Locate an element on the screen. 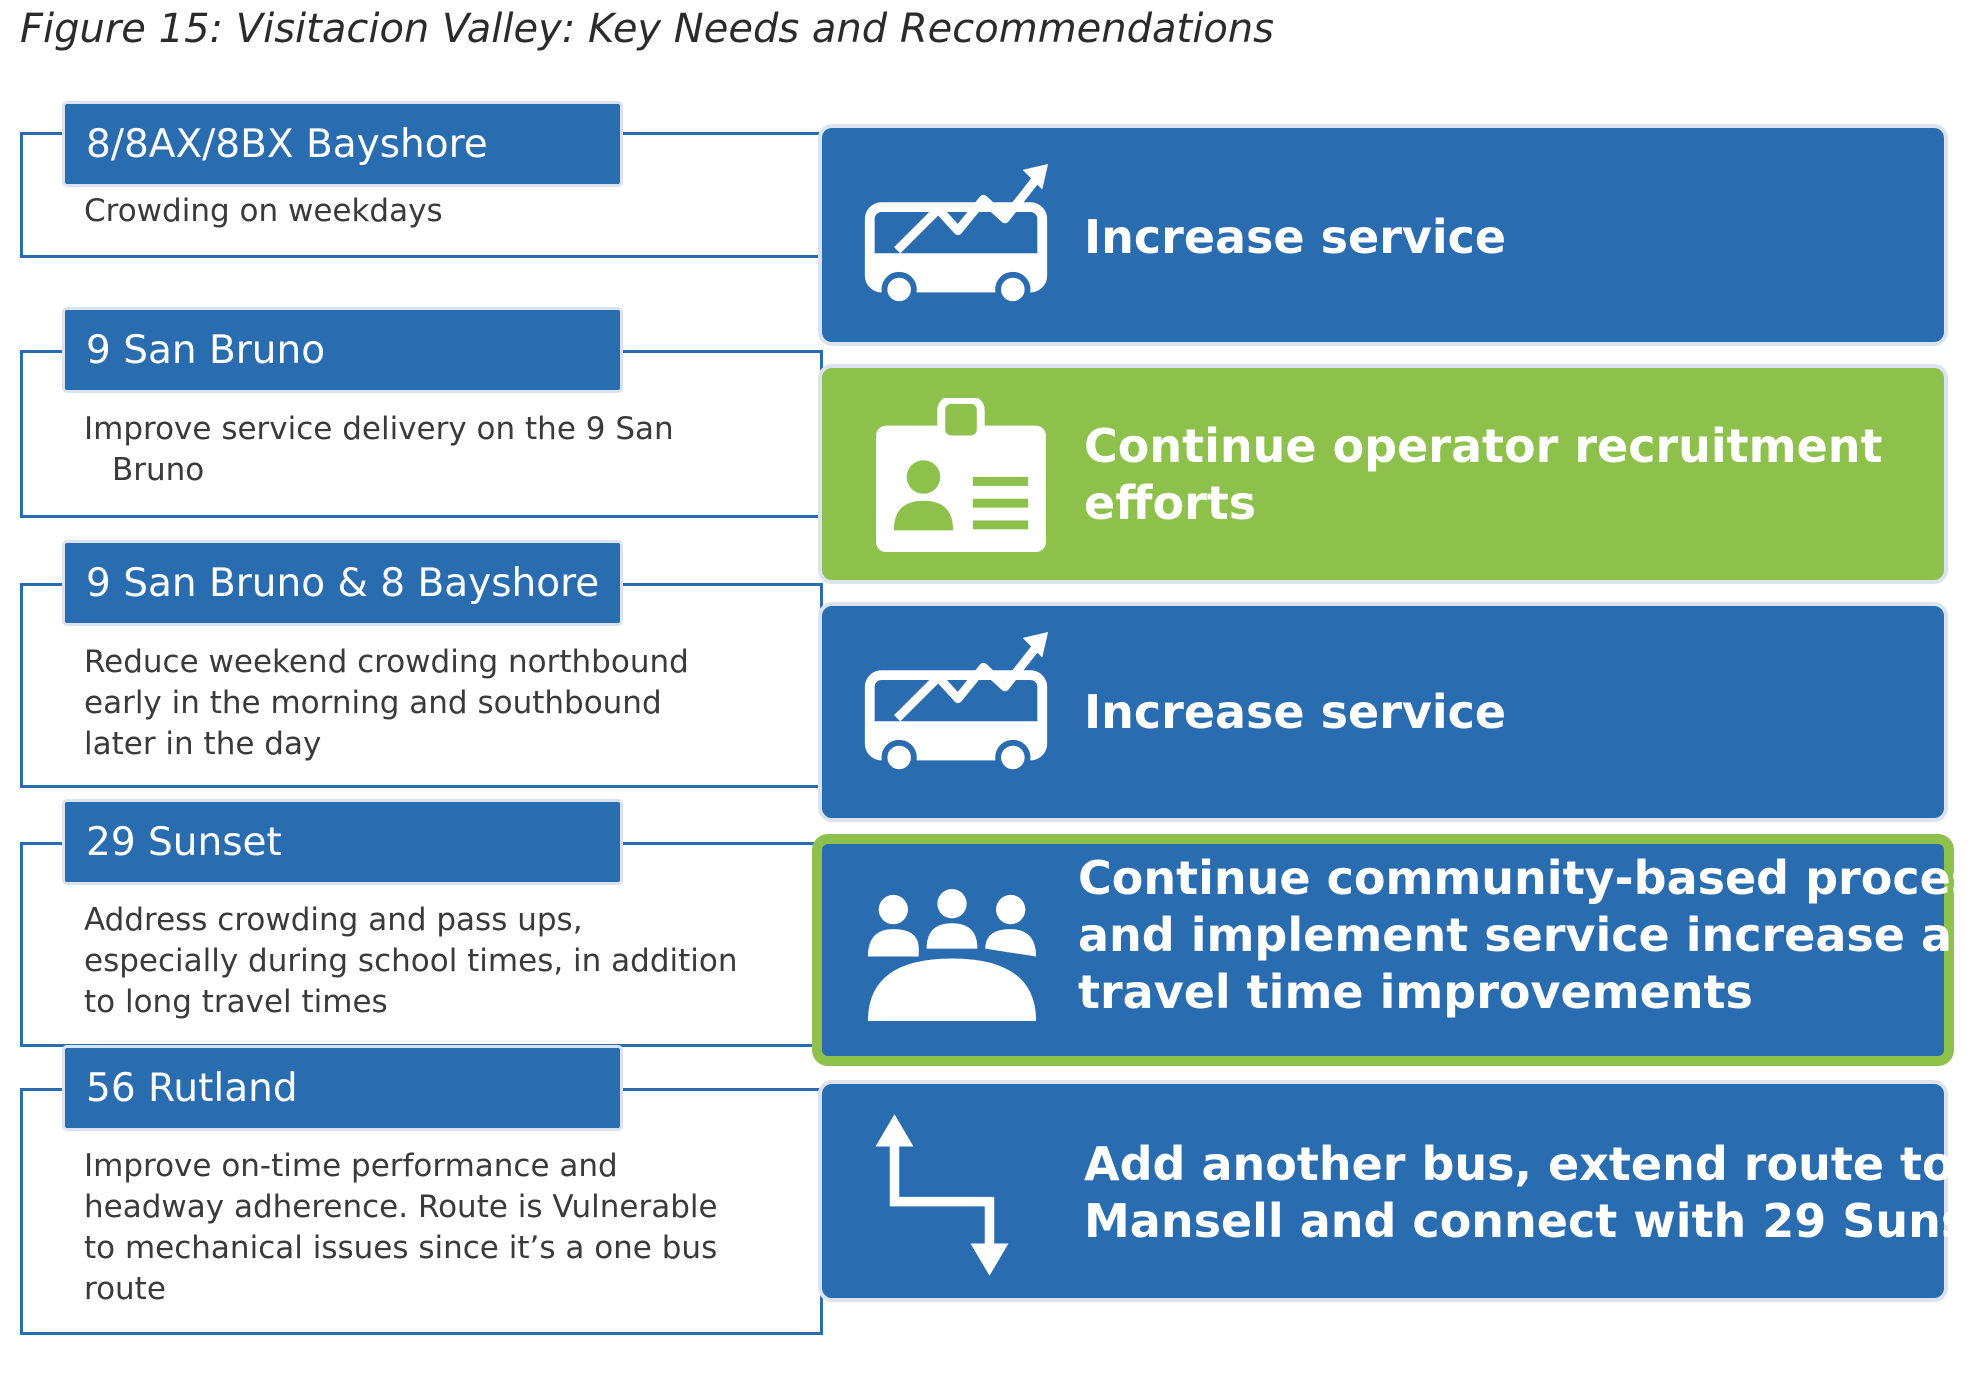  route-label-9-san-bruno: 9 San Bruno is located at coordinates (342, 350).